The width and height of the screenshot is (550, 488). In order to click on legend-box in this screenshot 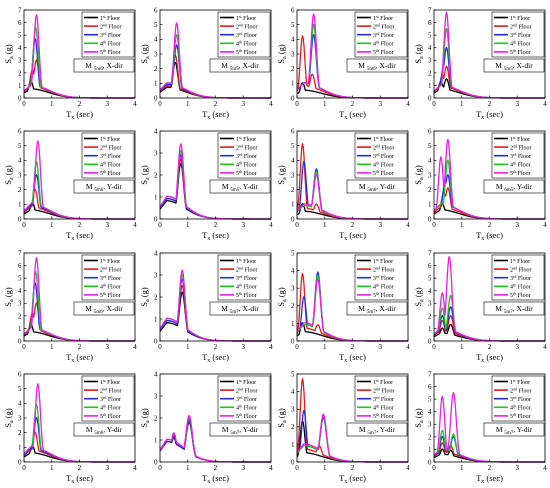, I will do `click(108, 155)`.